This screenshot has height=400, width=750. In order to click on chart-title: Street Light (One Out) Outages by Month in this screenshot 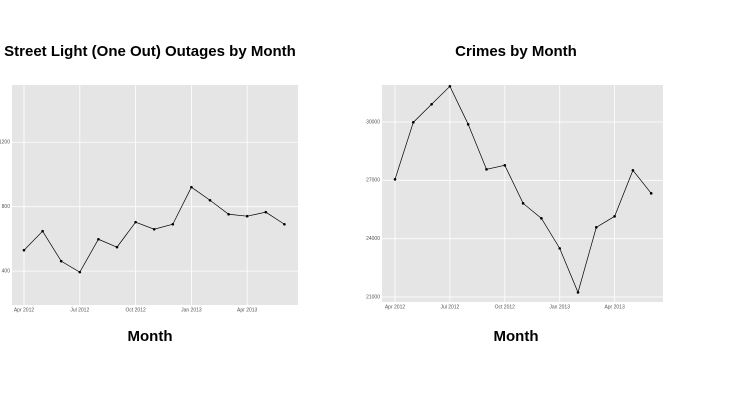, I will do `click(150, 51)`.